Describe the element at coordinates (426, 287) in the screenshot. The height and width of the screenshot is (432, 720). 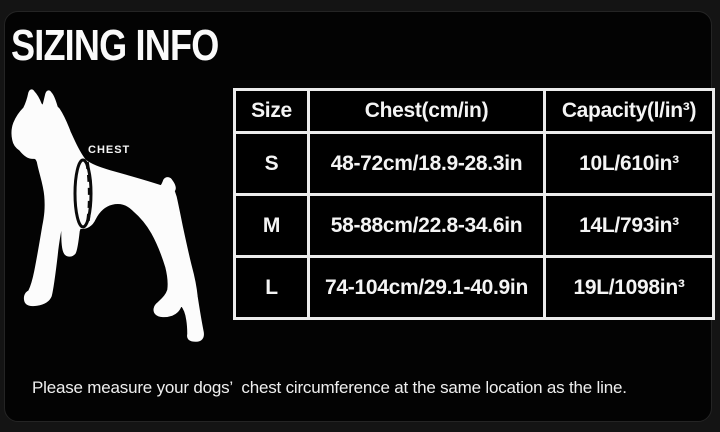
I see `chest-cell: 74-104cm/29.1-40.9in` at that location.